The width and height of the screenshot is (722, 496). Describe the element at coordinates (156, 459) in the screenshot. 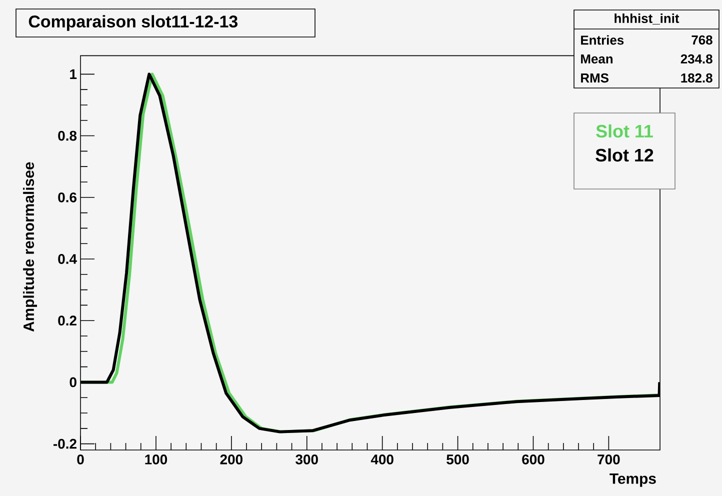

I see `x-tick-label: 100` at that location.